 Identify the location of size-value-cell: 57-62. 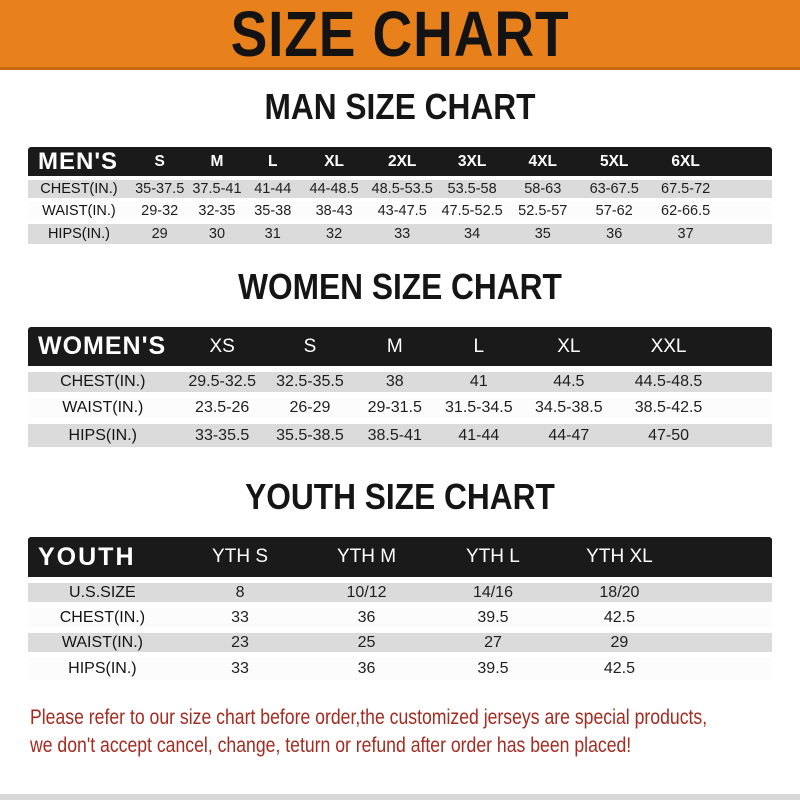
(614, 210).